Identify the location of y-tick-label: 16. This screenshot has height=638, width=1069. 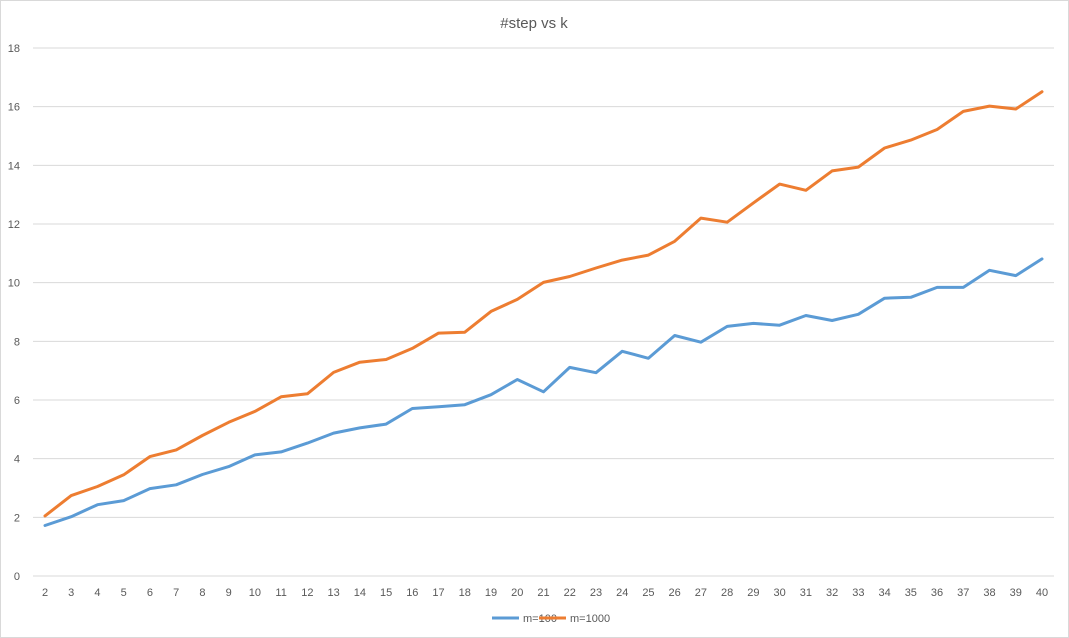
(14, 108).